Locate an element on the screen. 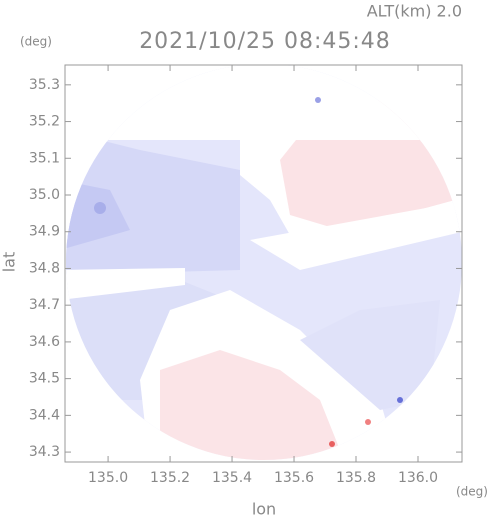 This screenshot has height=521, width=491. y-axis-label: lat is located at coordinates (9, 262).